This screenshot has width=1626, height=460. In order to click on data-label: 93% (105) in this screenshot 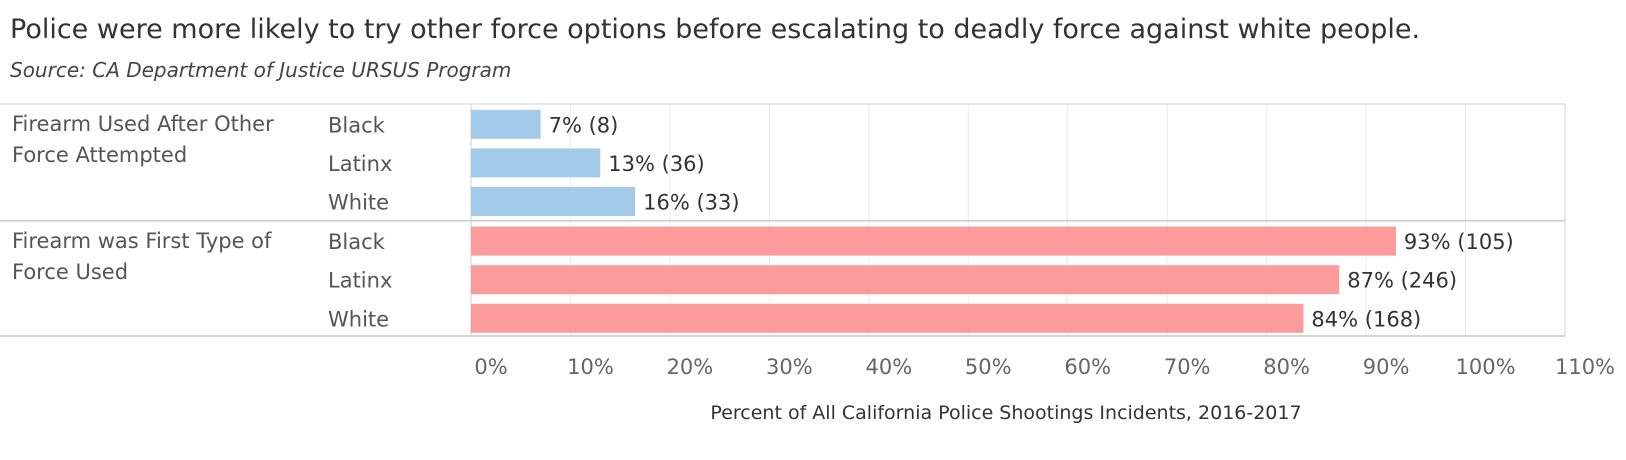, I will do `click(1459, 242)`.